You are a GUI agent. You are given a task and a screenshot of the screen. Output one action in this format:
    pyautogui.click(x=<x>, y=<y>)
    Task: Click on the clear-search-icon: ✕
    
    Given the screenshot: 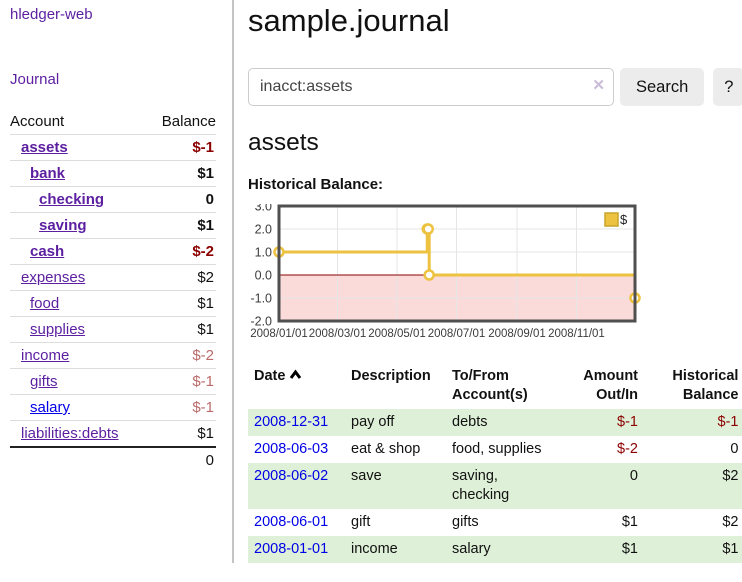 What is the action you would take?
    pyautogui.click(x=598, y=85)
    